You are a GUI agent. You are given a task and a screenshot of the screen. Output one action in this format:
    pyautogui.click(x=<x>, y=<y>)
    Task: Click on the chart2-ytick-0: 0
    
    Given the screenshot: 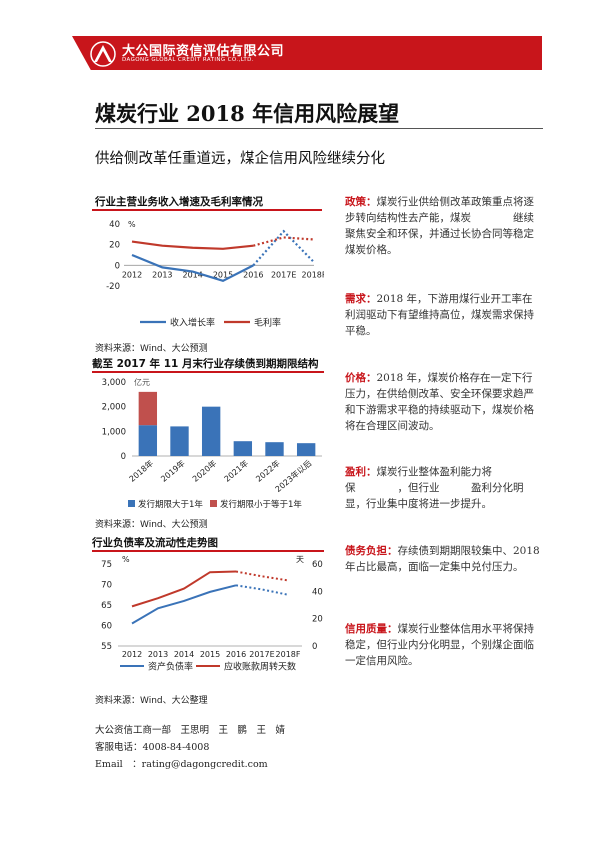 What is the action you would take?
    pyautogui.click(x=123, y=457)
    